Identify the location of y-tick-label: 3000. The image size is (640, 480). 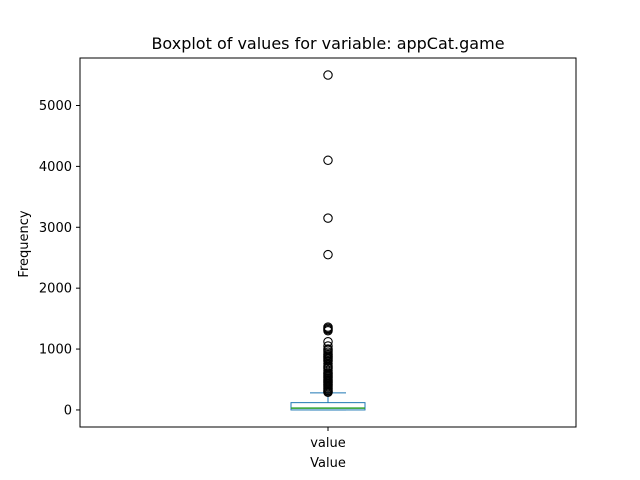
(55, 228).